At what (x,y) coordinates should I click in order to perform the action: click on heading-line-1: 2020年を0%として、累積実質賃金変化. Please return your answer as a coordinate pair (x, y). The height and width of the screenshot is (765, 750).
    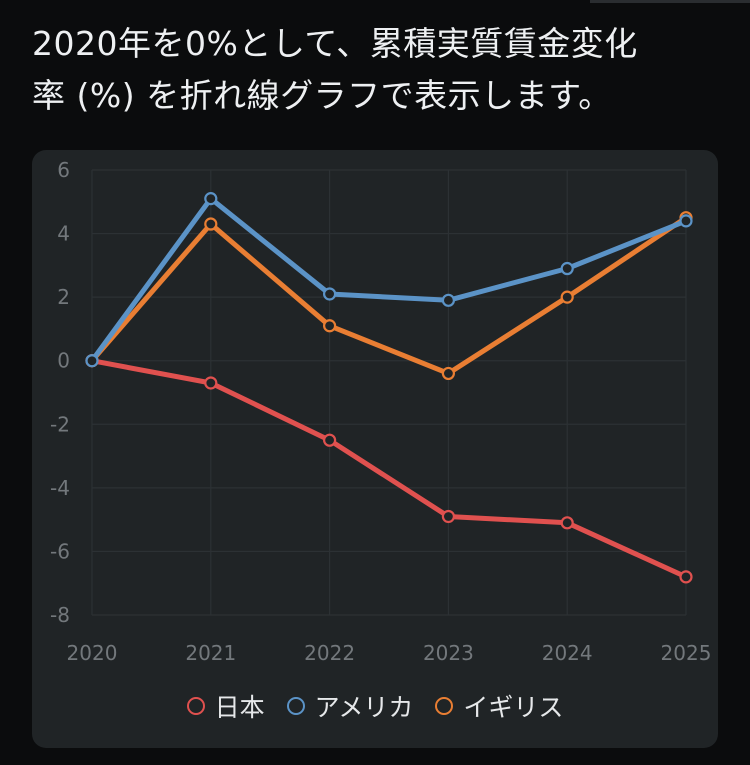
    Looking at the image, I should click on (335, 43).